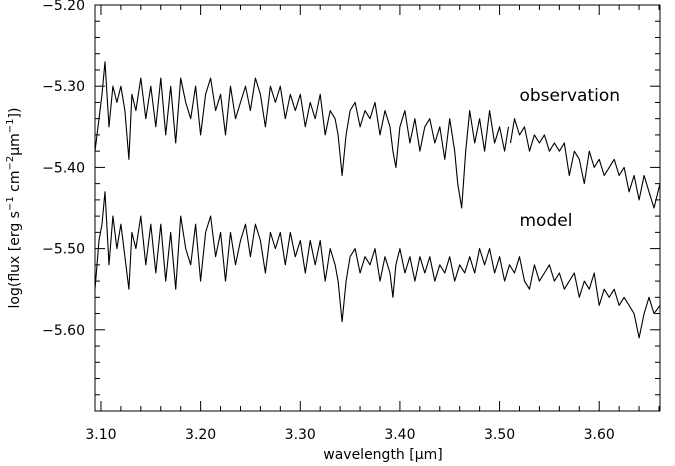 This screenshot has width=675, height=466. Describe the element at coordinates (63, 250) in the screenshot. I see `y-tick-label: −5.50` at that location.